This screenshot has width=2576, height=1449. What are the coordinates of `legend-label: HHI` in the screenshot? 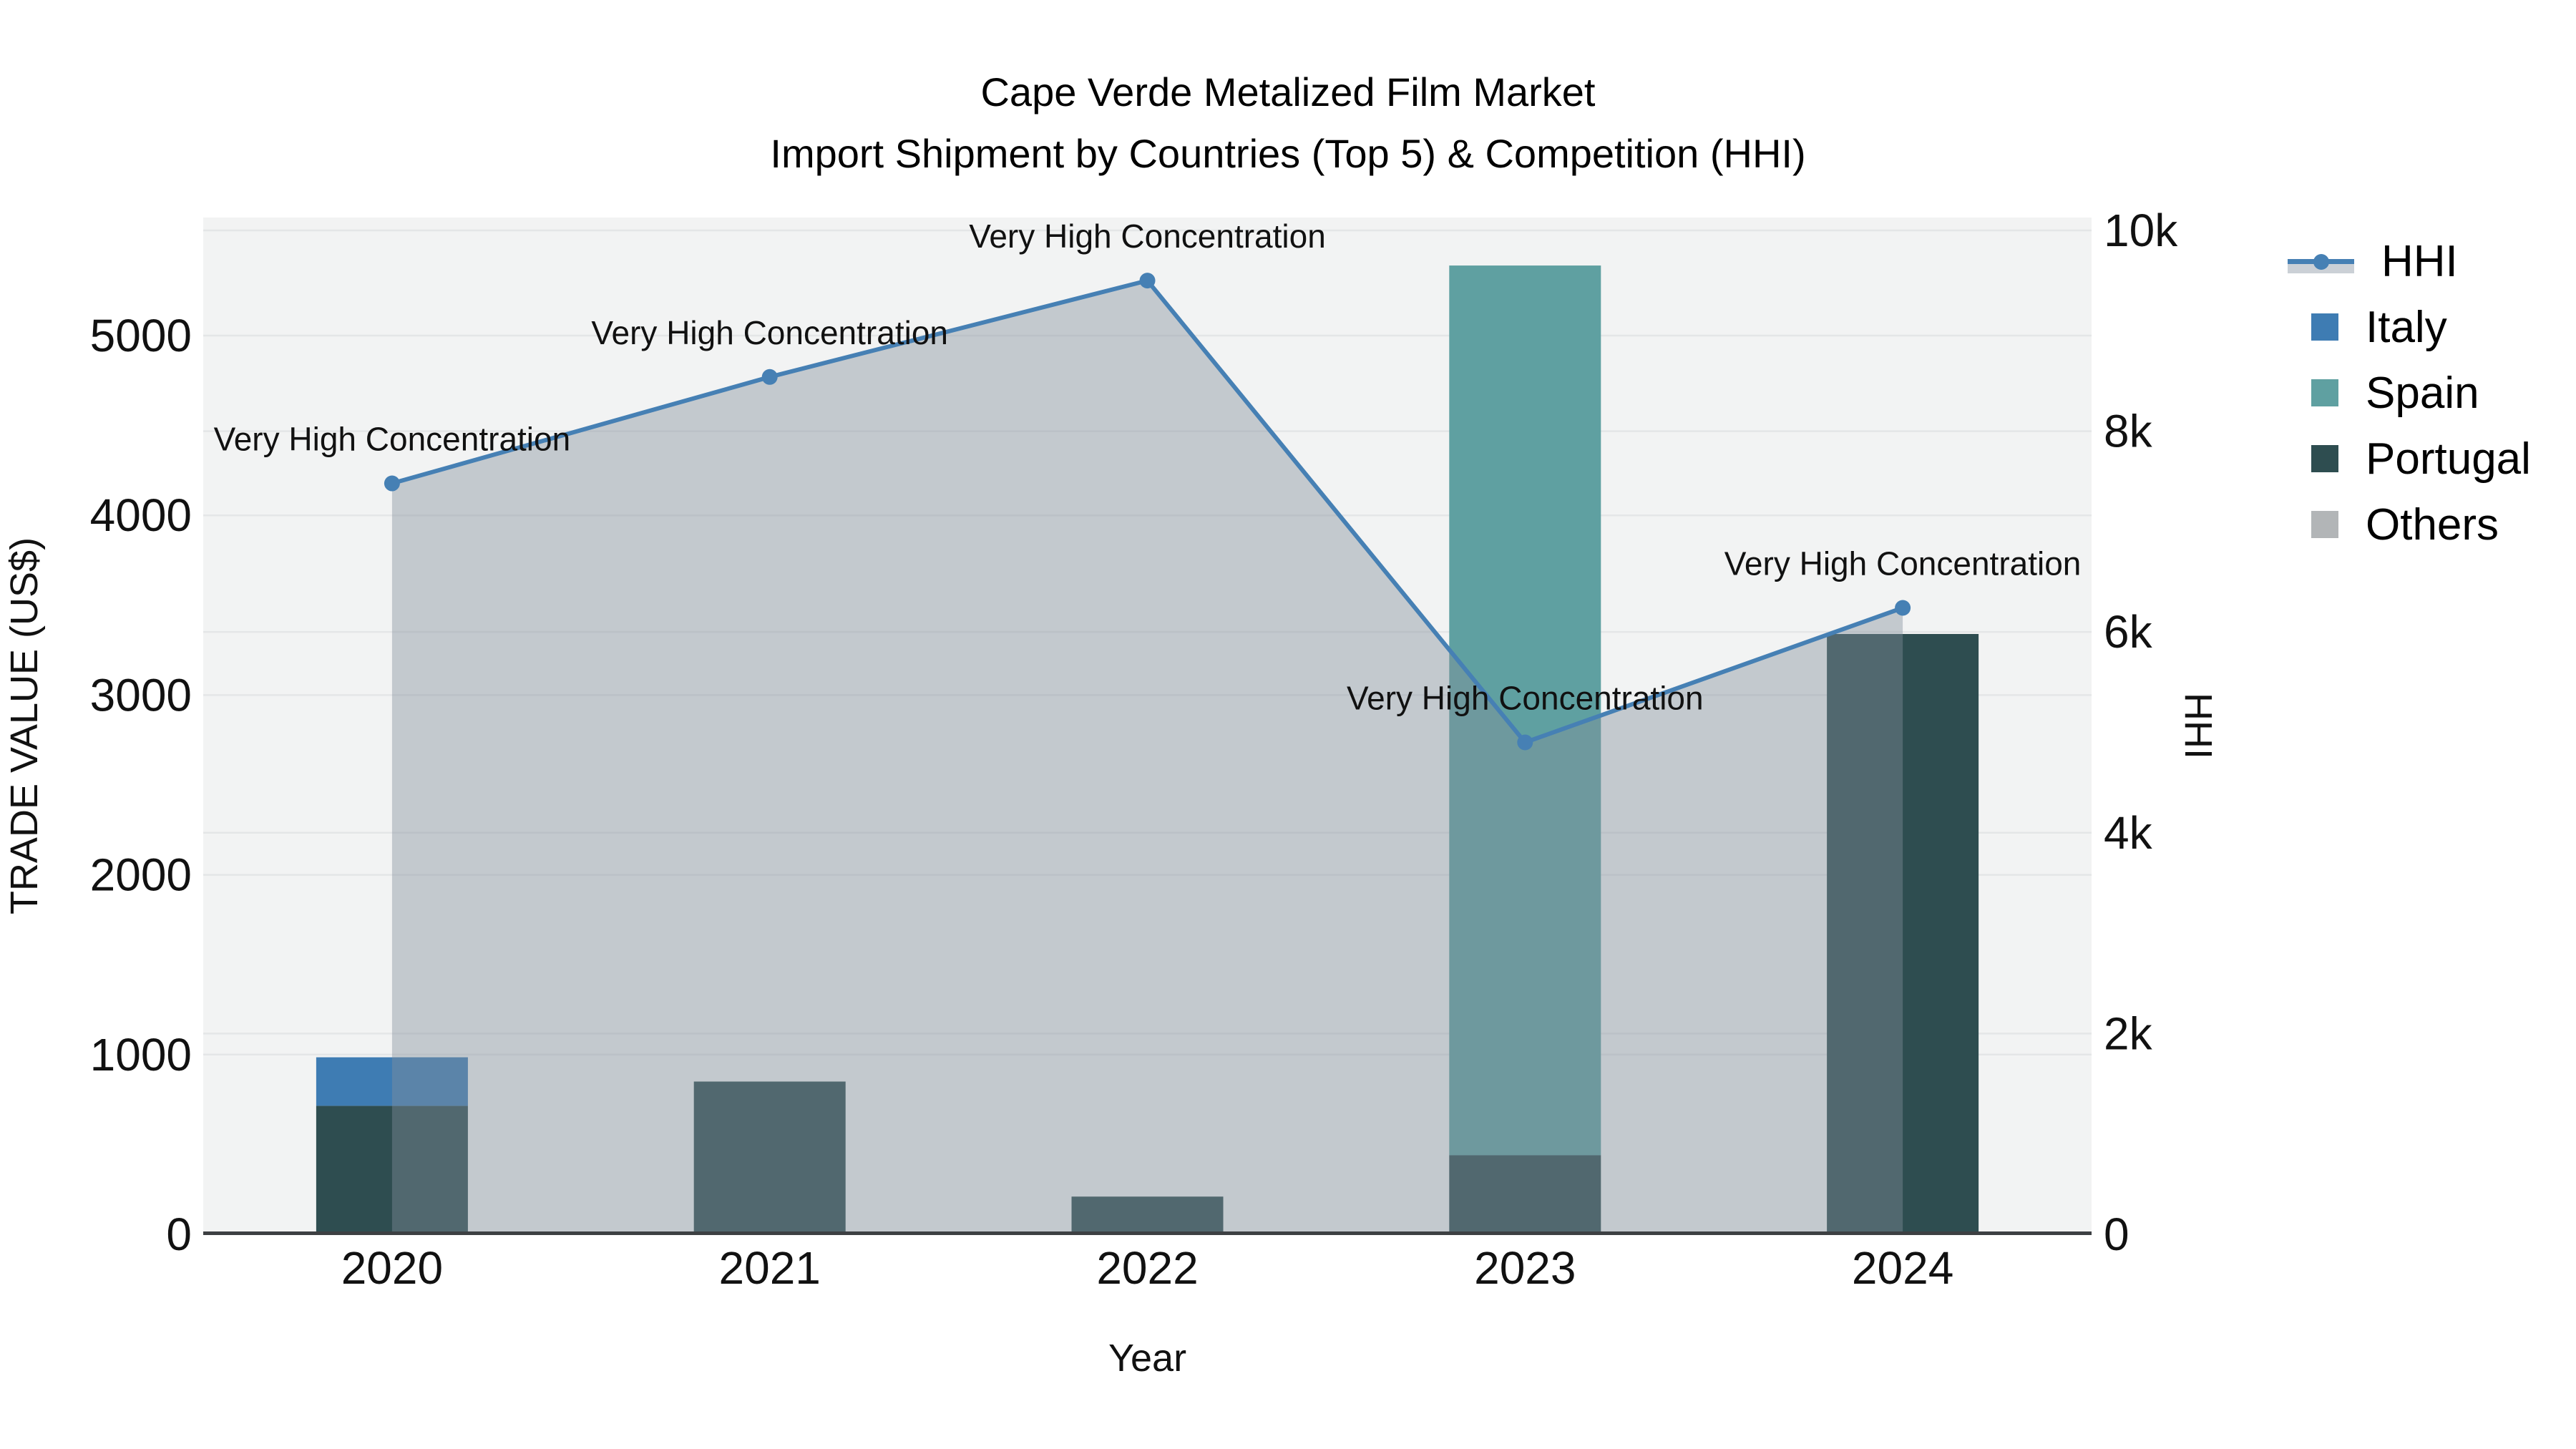 It's located at (2419, 261).